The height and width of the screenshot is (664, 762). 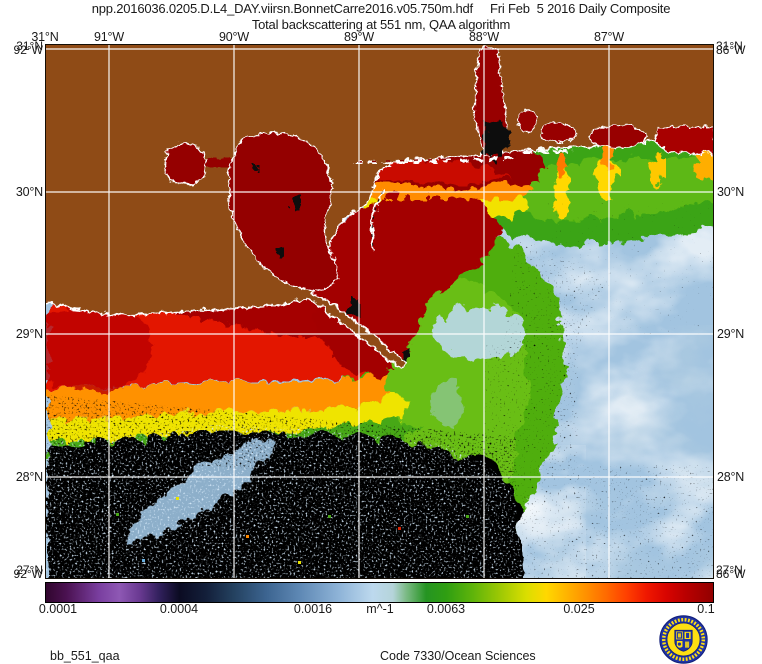 What do you see at coordinates (29, 477) in the screenshot?
I see `axis-label-left-28n: 28°N` at bounding box center [29, 477].